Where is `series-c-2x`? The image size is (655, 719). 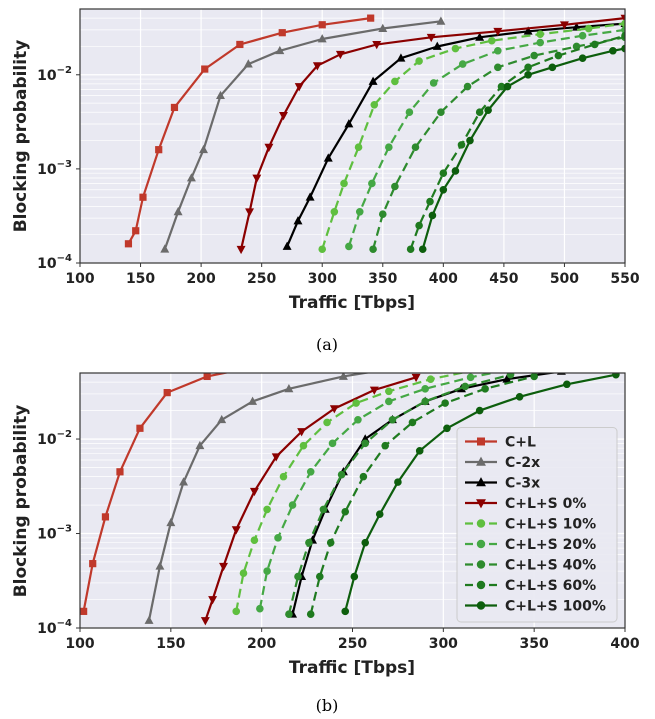 series-c-2x is located at coordinates (303, 134).